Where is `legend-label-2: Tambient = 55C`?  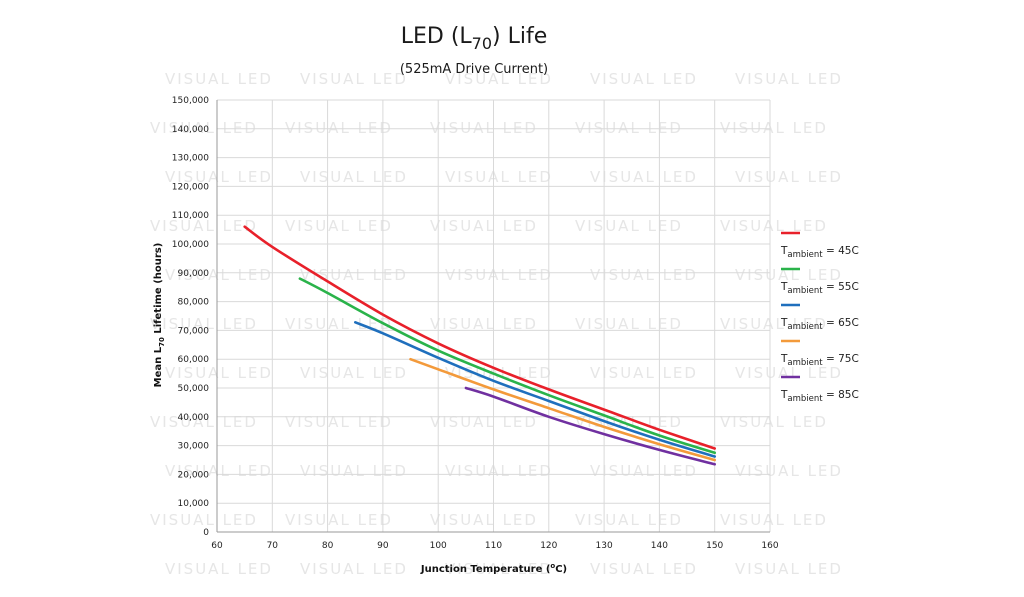 legend-label-2: Tambient = 55C is located at coordinates (819, 288).